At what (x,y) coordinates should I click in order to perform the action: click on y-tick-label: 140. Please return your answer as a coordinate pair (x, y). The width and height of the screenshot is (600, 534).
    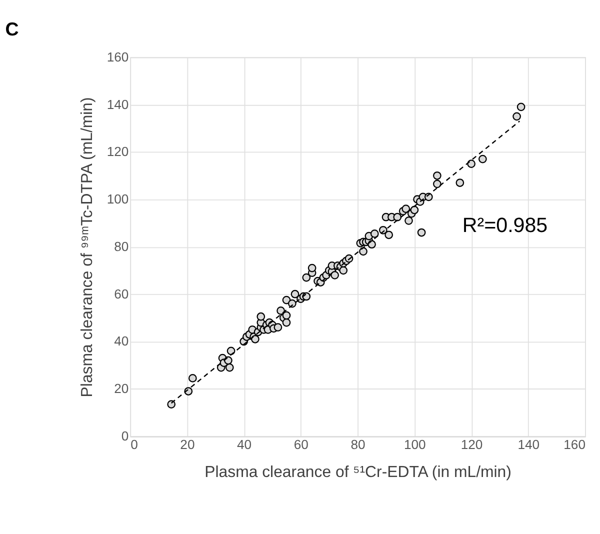
    Looking at the image, I should click on (117, 104).